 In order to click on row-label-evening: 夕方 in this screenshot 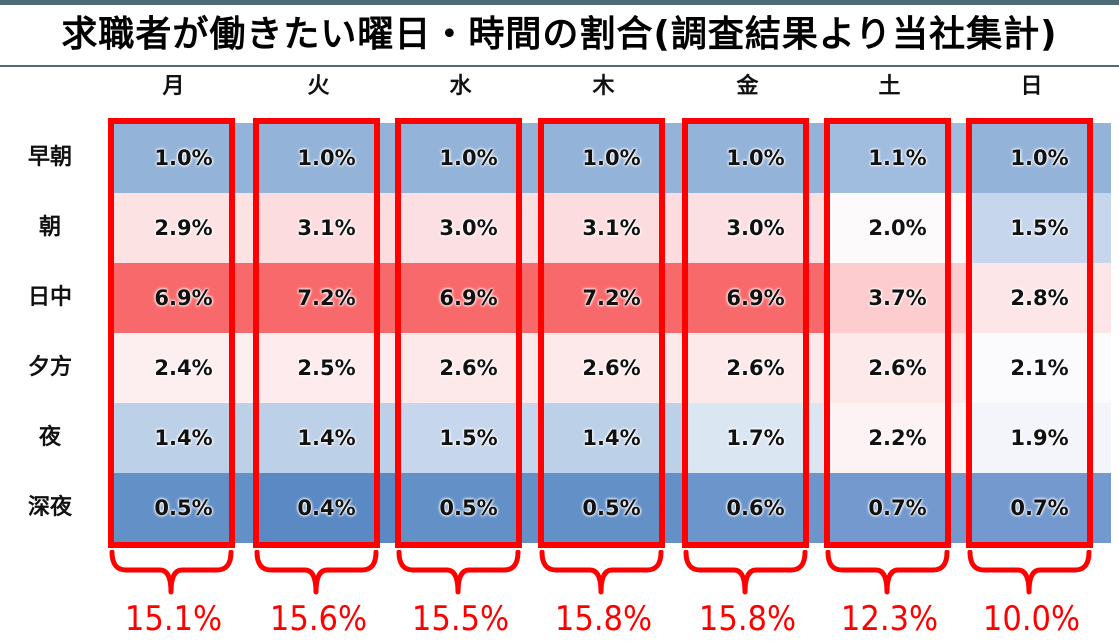, I will do `click(49, 367)`.